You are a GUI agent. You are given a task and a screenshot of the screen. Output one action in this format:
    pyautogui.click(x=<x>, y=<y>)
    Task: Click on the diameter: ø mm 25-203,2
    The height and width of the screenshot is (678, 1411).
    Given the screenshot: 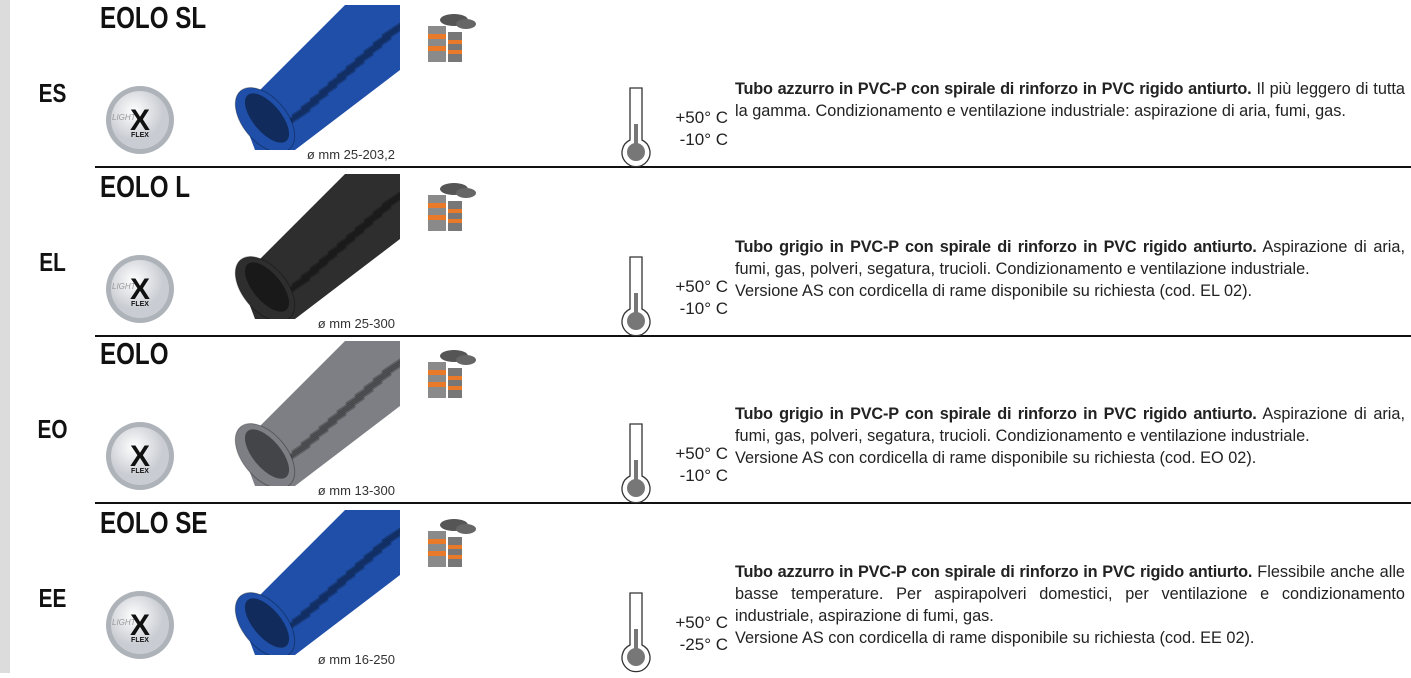 What is the action you would take?
    pyautogui.click(x=350, y=154)
    